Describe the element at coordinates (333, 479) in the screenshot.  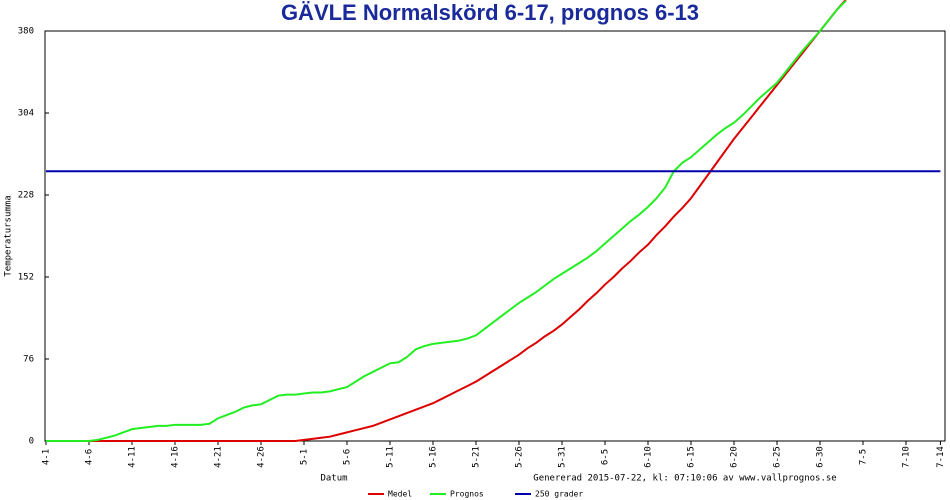
I see `x-axis-label: Datum` at that location.